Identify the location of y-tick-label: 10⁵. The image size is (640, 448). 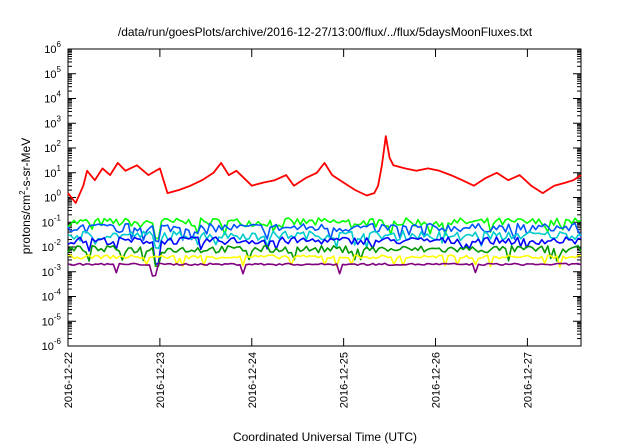
(52, 73).